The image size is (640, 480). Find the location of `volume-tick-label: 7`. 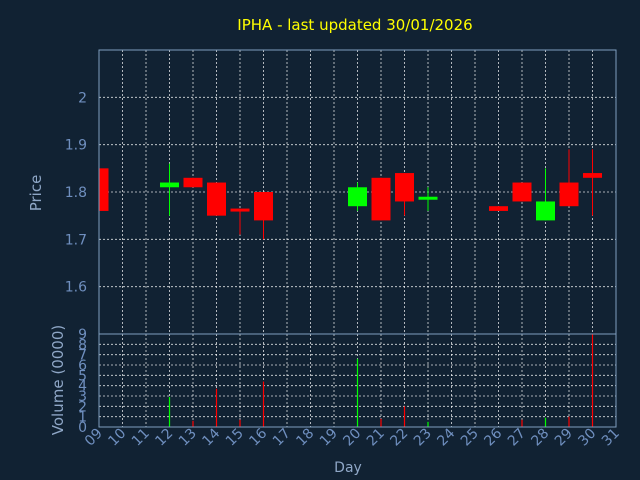

volume-tick-label: 7 is located at coordinates (82, 356).